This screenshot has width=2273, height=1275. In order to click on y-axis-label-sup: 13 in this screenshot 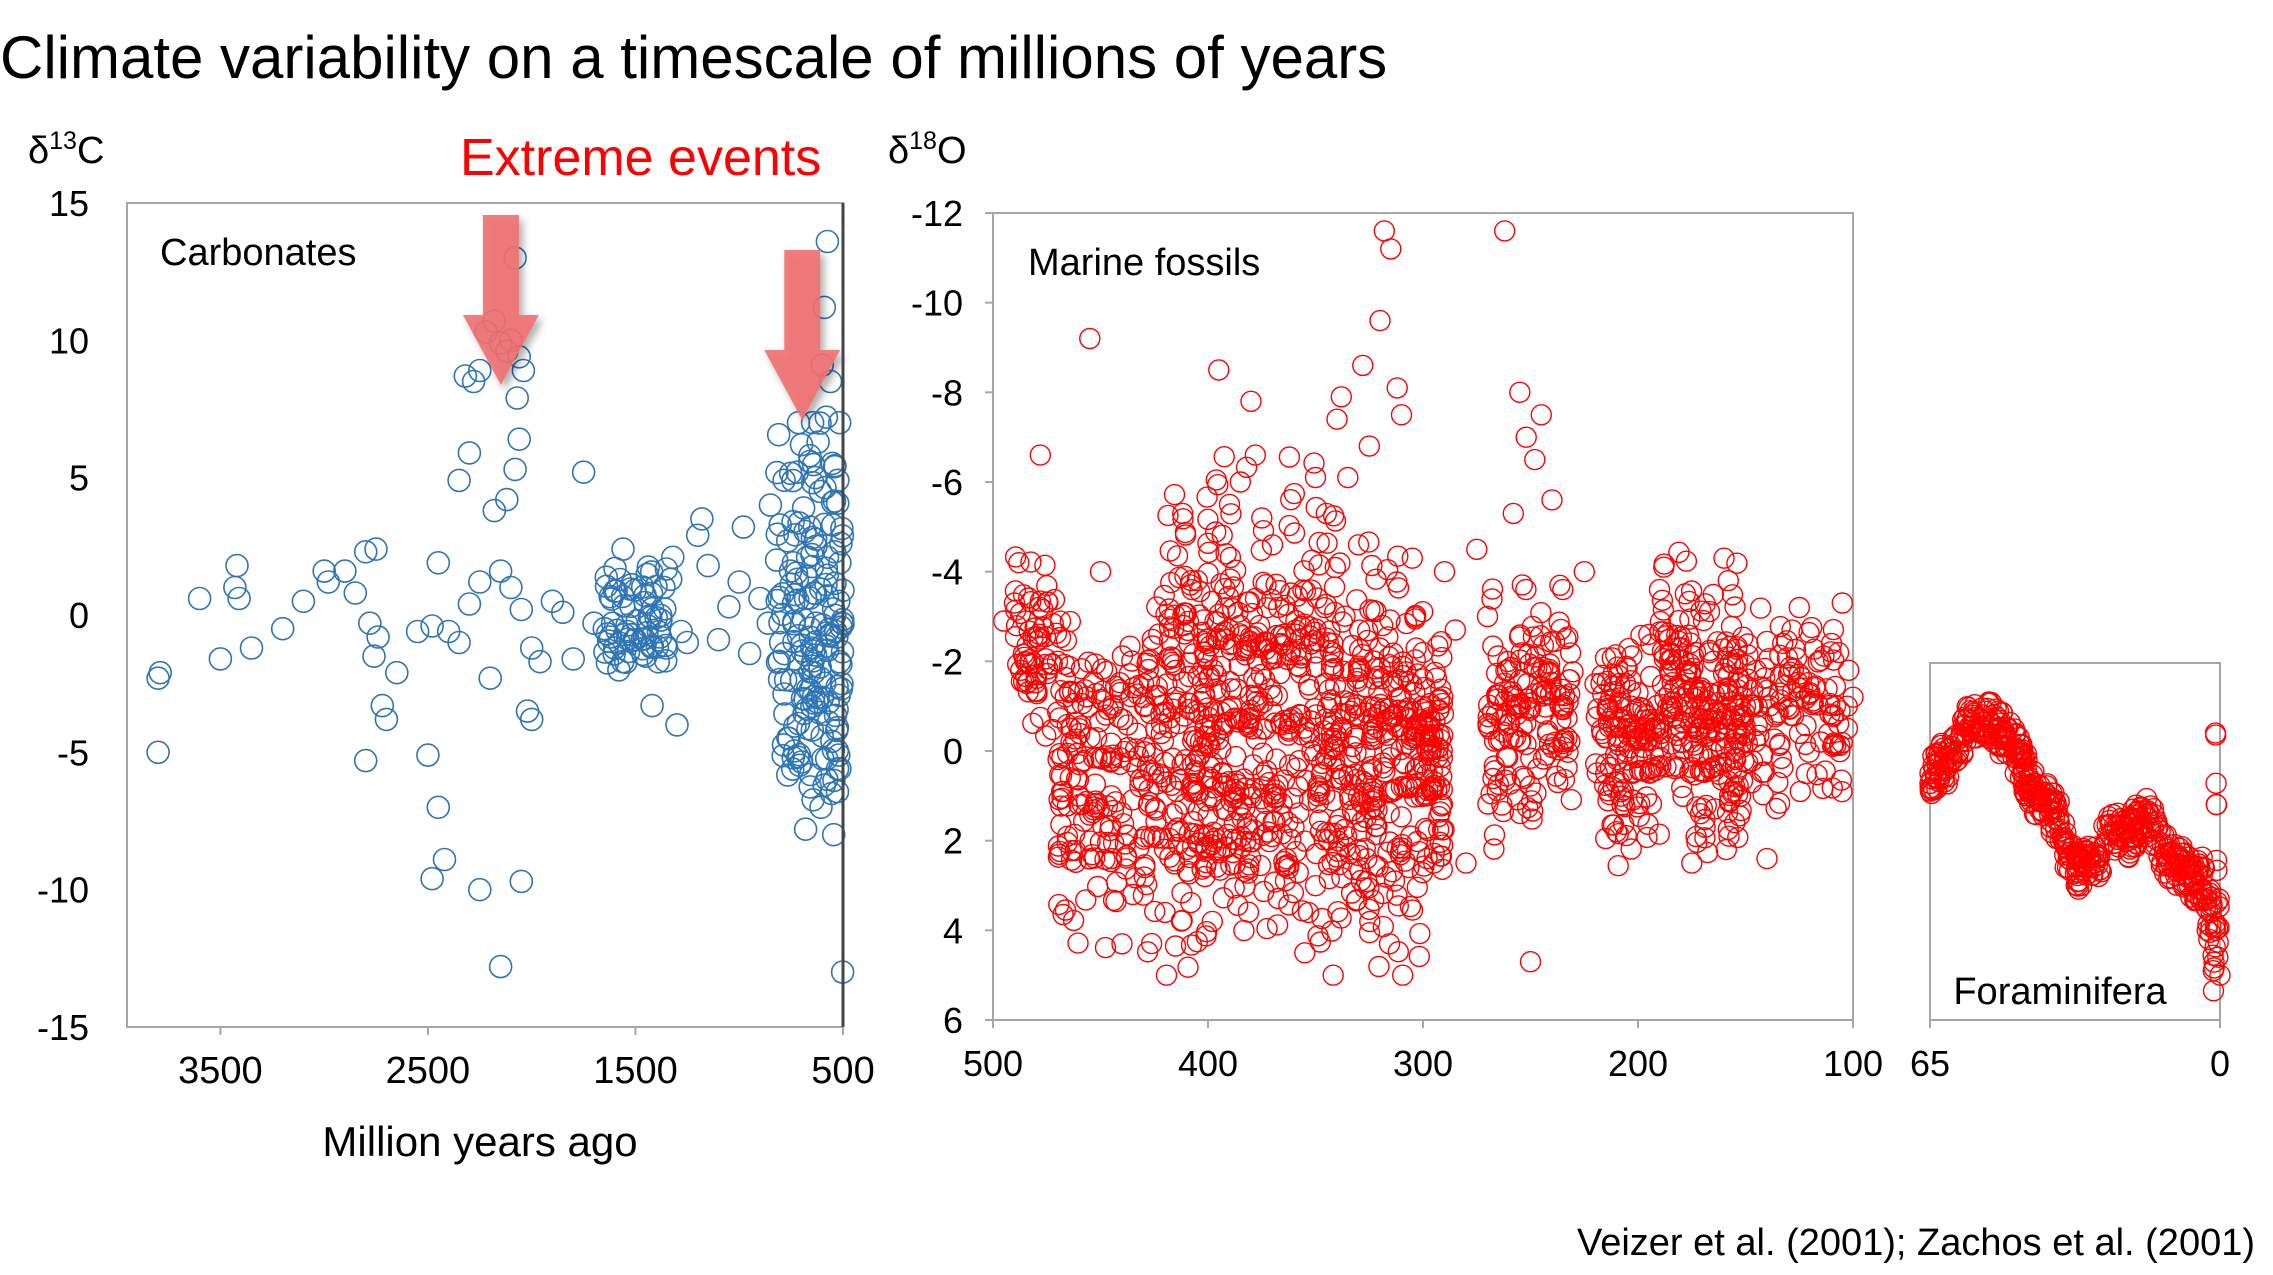, I will do `click(63, 141)`.